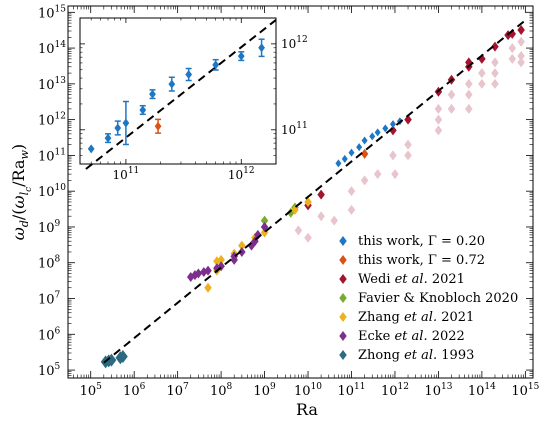 The height and width of the screenshot is (422, 540). I want to click on y-tick-label: 1015, so click(52, 12).